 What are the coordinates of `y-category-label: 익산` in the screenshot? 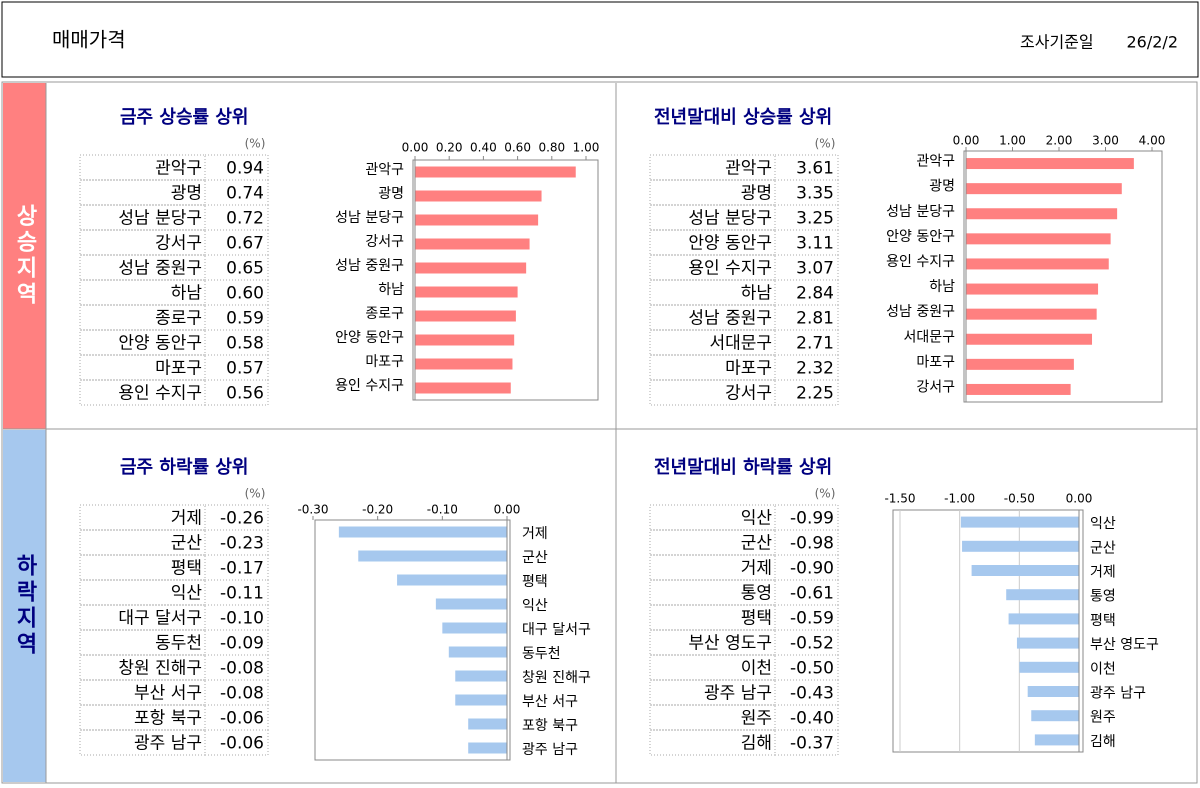 It's located at (535, 606).